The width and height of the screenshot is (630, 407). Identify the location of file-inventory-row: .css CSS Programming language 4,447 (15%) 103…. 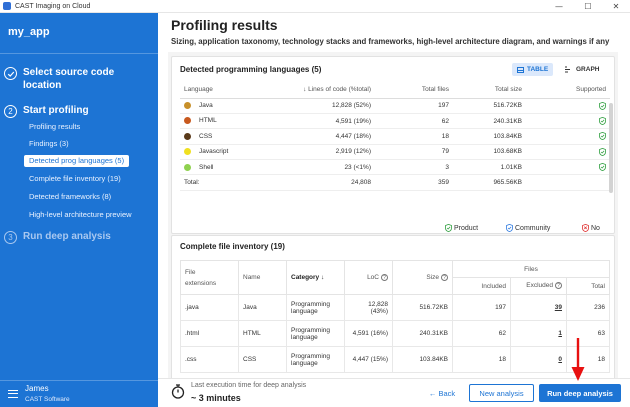
(395, 359).